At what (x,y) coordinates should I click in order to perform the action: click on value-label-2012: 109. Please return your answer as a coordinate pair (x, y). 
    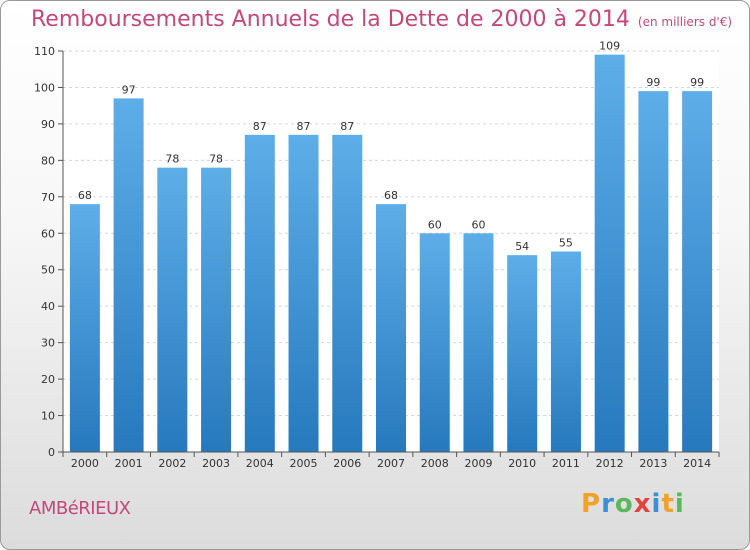
    Looking at the image, I should click on (609, 46).